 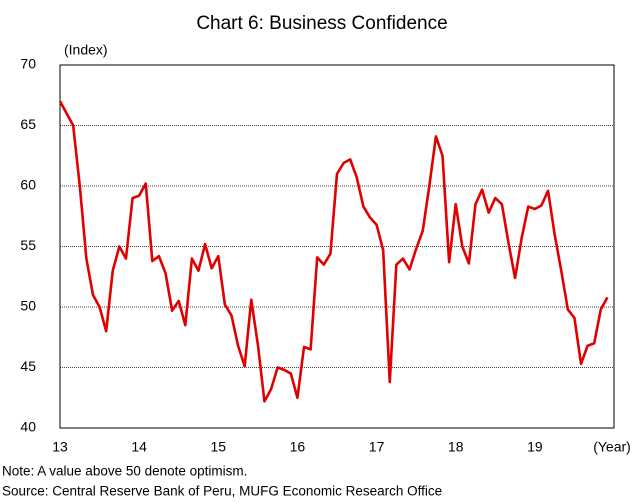 I want to click on x-axis-label: (Year), so click(x=612, y=447).